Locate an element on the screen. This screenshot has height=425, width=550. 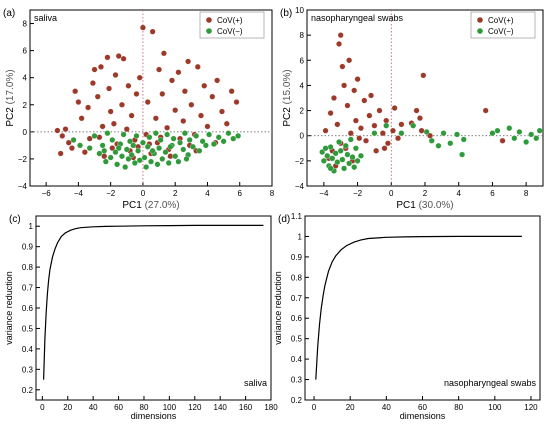
legend-box is located at coordinates (503, 25).